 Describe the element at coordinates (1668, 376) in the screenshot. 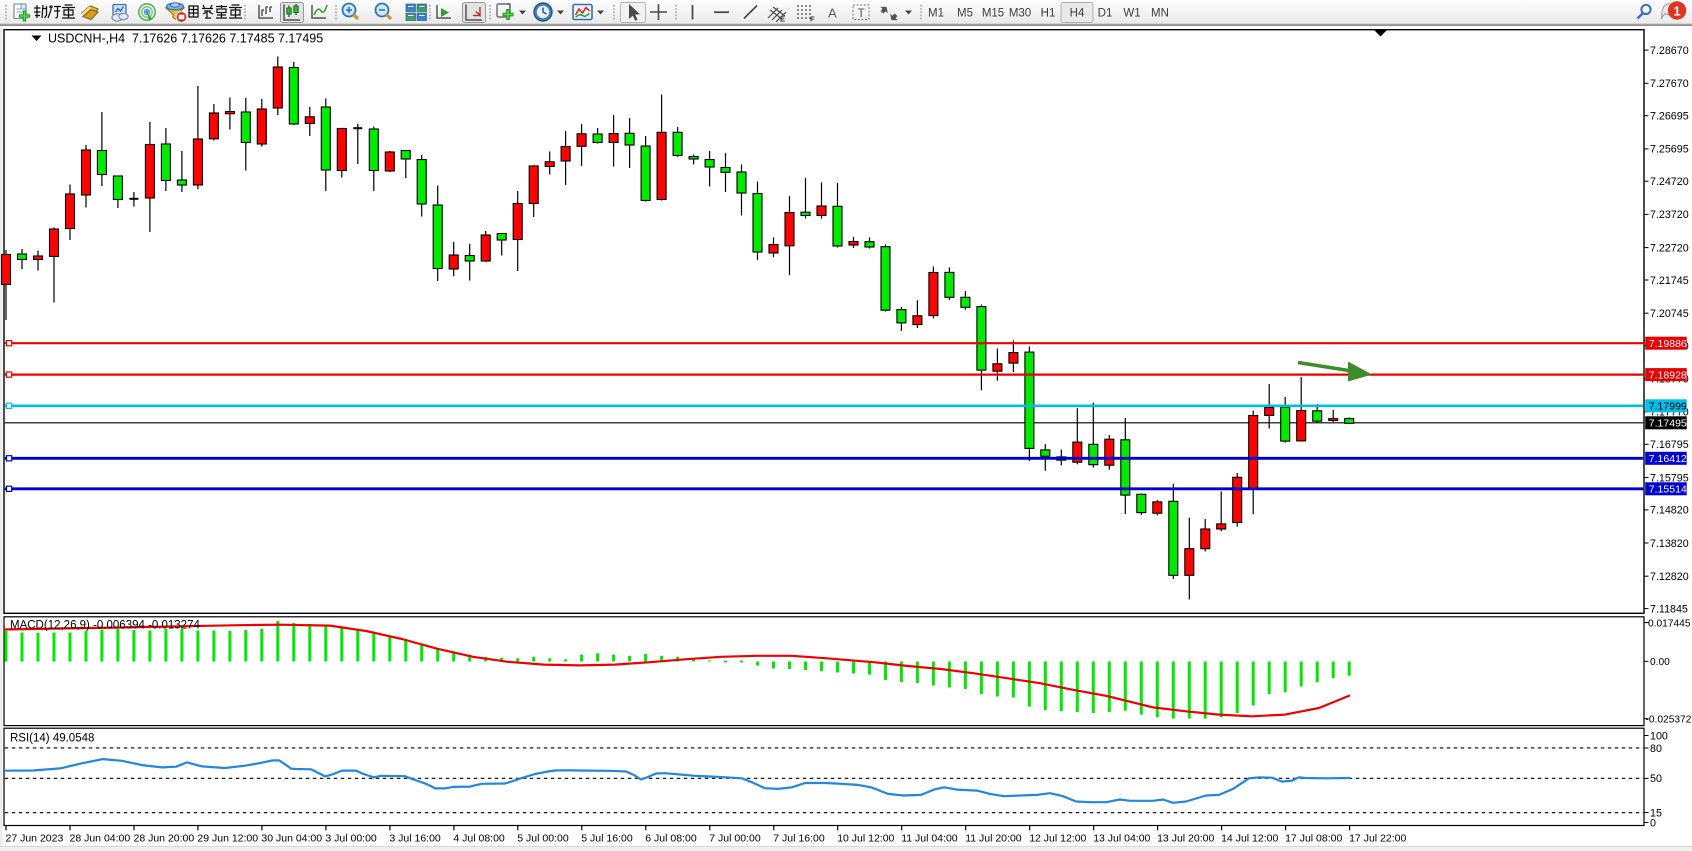

I see `svg-text: 7.18928` at that location.